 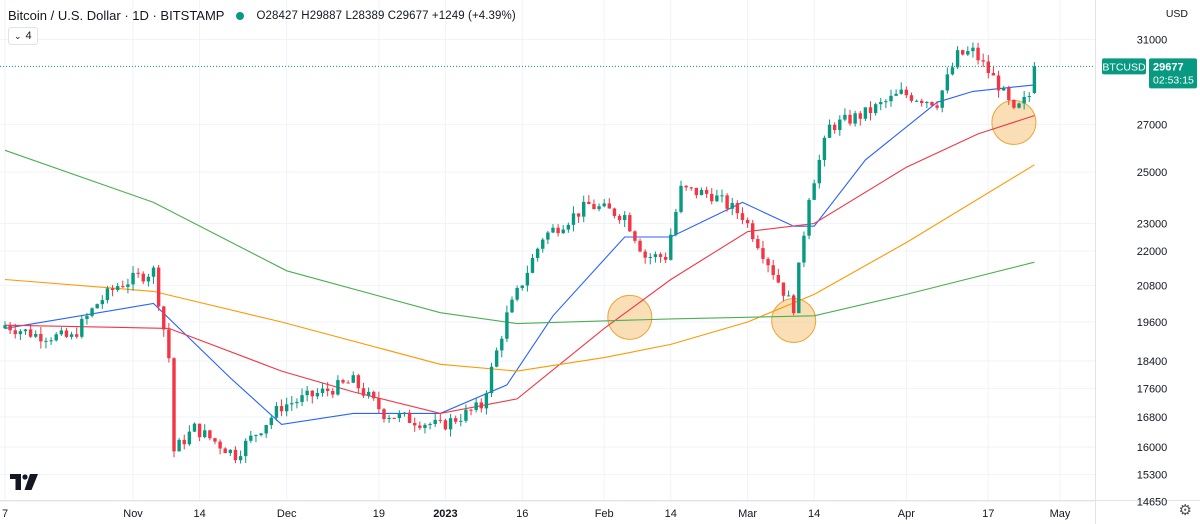 I want to click on x-tick-label: 14, so click(x=814, y=514).